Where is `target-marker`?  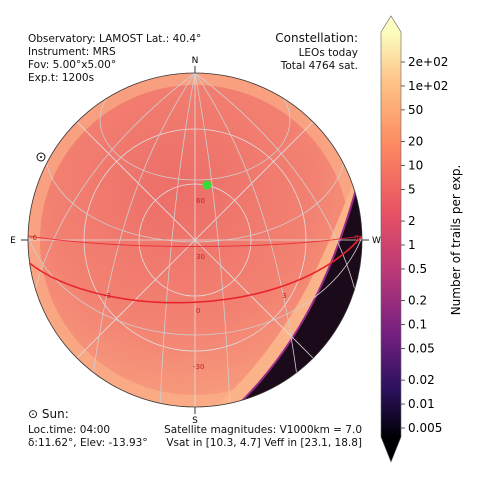 target-marker is located at coordinates (207, 185).